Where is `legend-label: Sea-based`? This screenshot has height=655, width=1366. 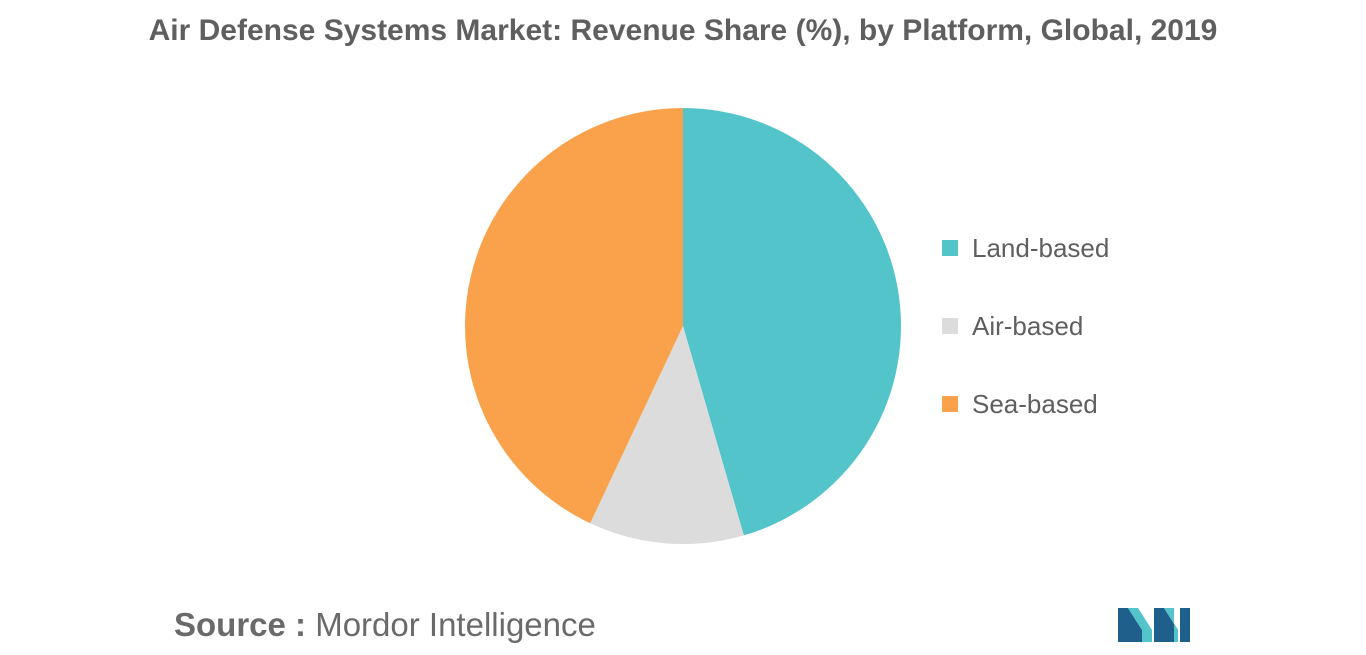
legend-label: Sea-based is located at coordinates (1035, 403).